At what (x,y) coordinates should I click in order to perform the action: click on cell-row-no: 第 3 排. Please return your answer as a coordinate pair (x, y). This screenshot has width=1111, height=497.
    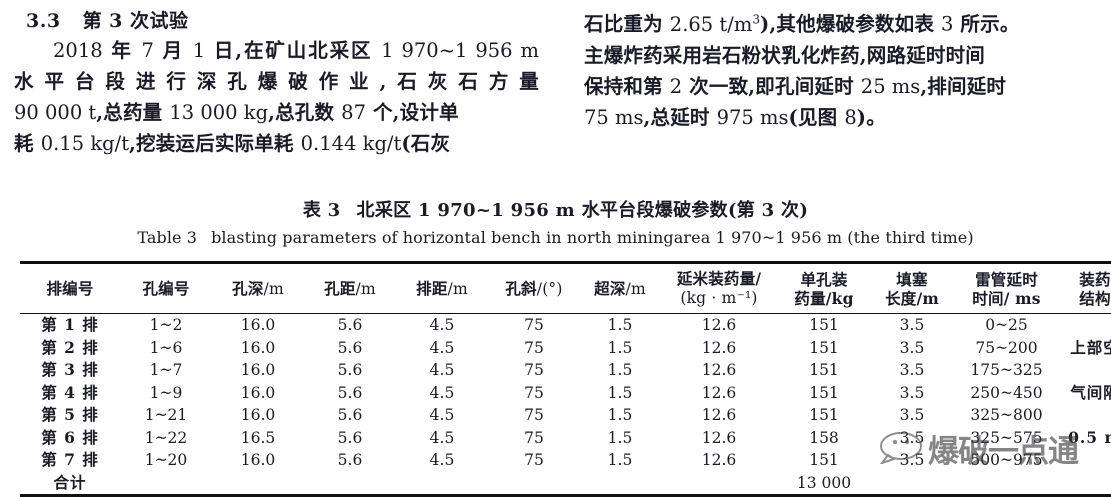
    Looking at the image, I should click on (70, 369).